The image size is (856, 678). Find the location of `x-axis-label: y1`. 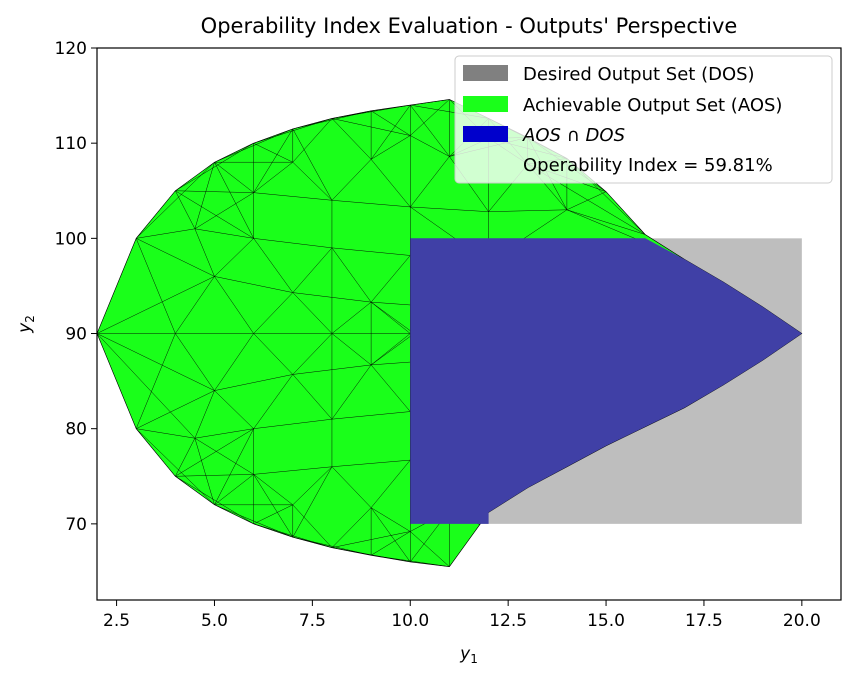

x-axis-label: y1 is located at coordinates (468, 655).